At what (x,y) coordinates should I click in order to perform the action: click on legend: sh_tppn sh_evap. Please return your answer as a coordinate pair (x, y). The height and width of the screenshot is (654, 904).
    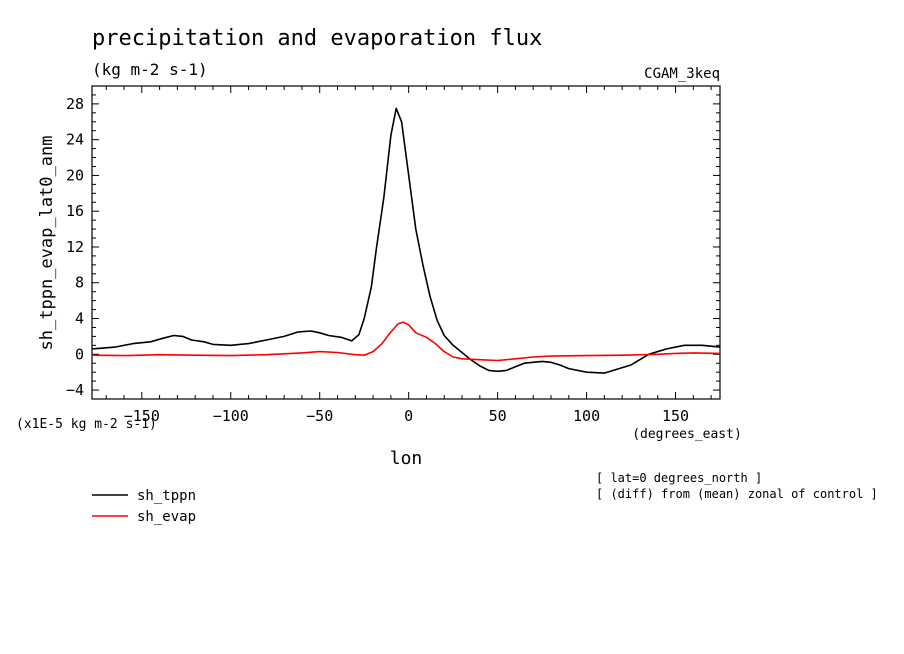
    Looking at the image, I should click on (144, 506).